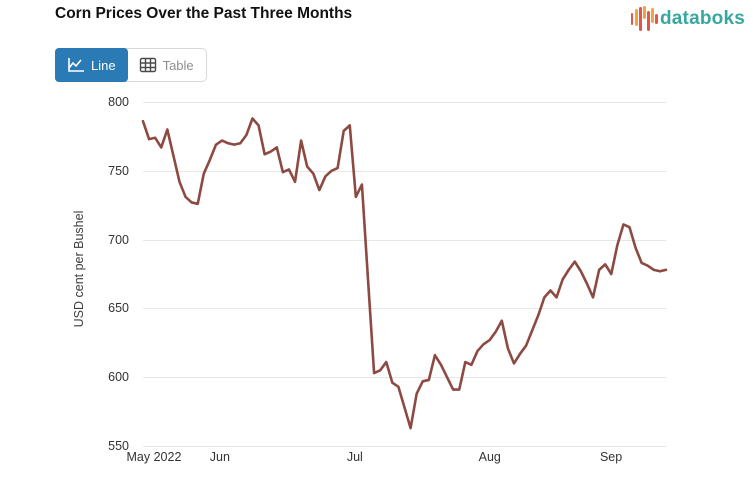  What do you see at coordinates (178, 65) in the screenshot?
I see `table-view-label: Table` at bounding box center [178, 65].